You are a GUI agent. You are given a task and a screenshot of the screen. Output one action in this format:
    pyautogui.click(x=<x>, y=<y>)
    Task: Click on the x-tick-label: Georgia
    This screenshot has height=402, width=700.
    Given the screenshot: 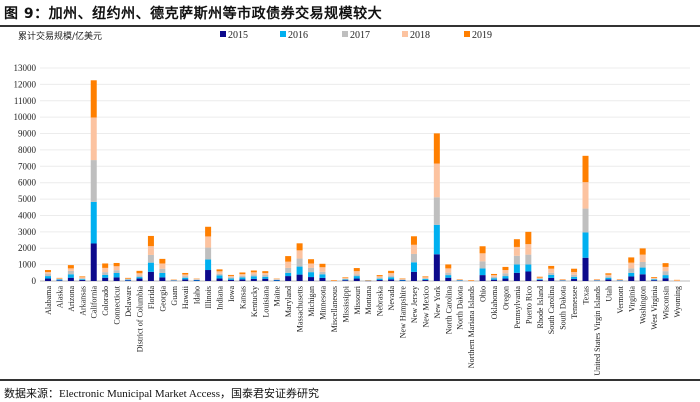 What is the action you would take?
    pyautogui.click(x=162, y=299)
    